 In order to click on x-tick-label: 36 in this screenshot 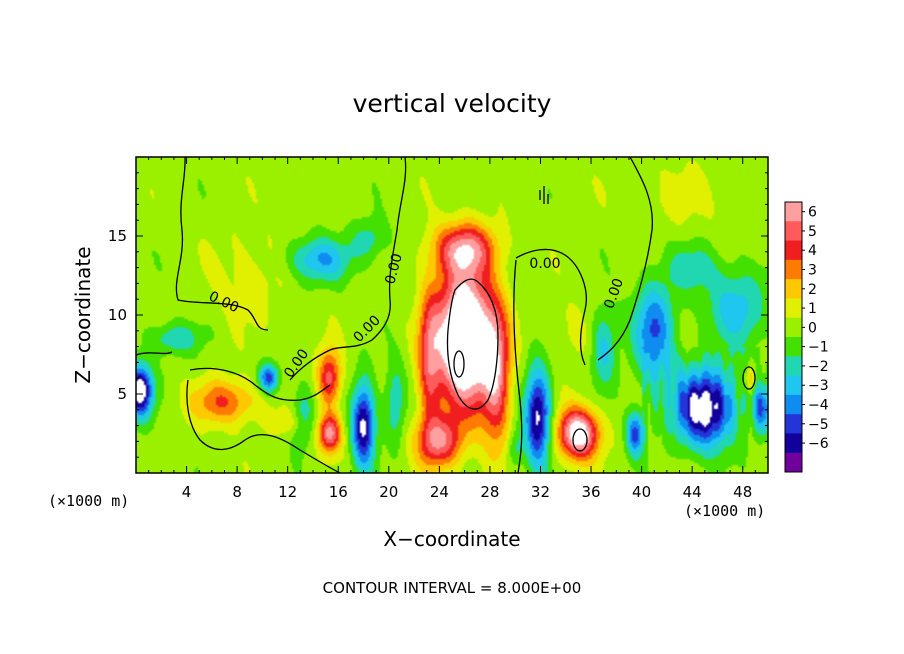, I will do `click(590, 492)`.